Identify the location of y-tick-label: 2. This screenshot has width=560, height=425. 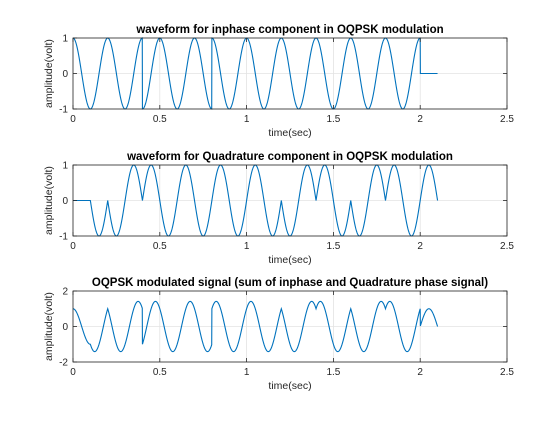
(65, 292).